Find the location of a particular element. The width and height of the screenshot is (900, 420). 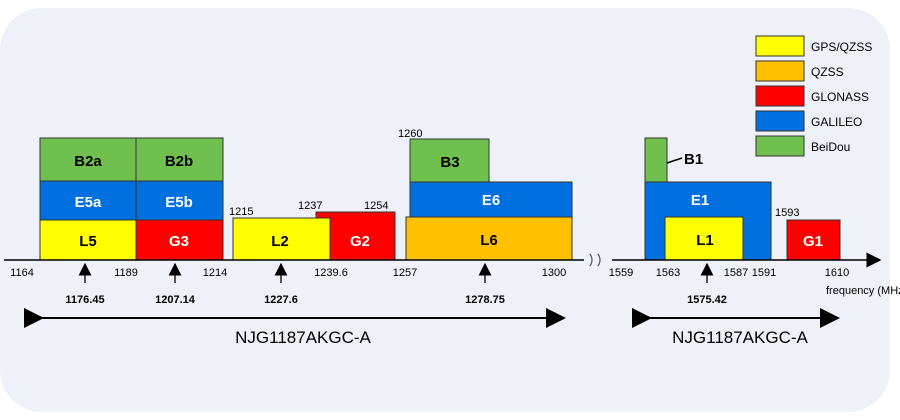

band-label-l6: L6 is located at coordinates (489, 240).